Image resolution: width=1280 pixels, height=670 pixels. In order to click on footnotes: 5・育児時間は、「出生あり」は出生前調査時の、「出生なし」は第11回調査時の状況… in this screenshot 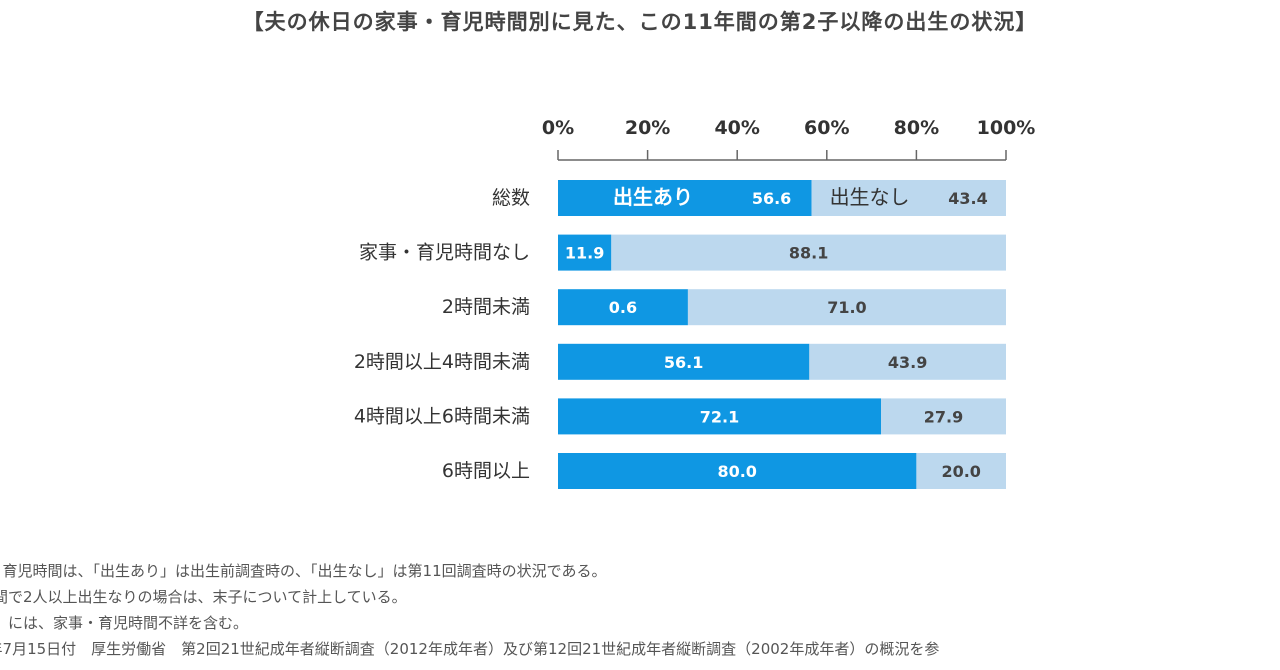, I will do `click(469, 610)`.